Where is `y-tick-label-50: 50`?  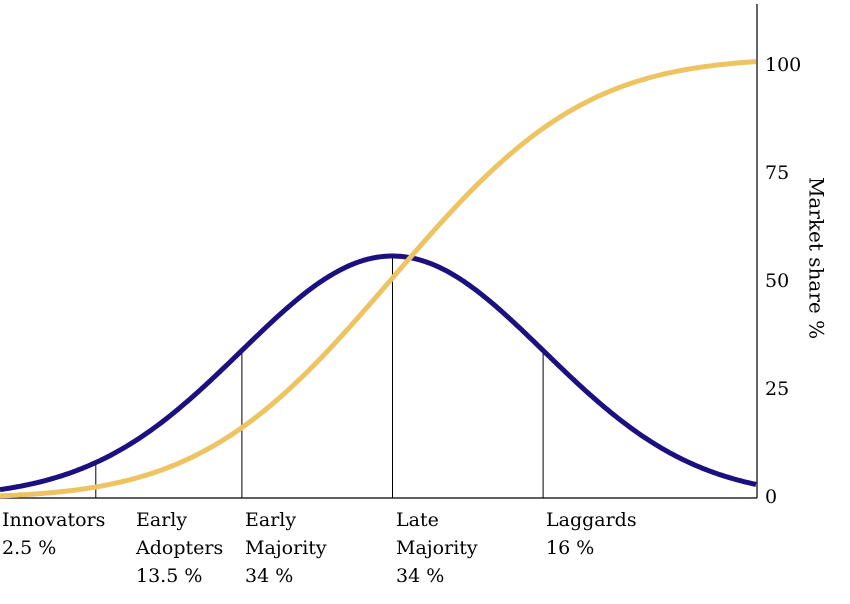 y-tick-label-50: 50 is located at coordinates (777, 281).